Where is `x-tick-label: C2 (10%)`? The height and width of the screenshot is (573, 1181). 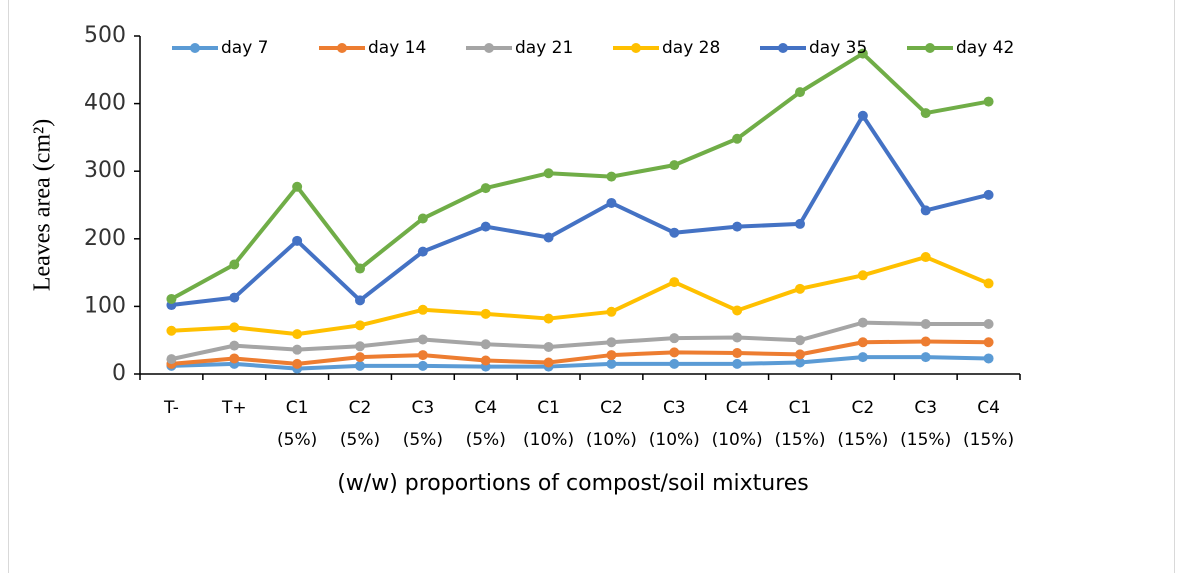 x-tick-label: C2 (10%) is located at coordinates (611, 424).